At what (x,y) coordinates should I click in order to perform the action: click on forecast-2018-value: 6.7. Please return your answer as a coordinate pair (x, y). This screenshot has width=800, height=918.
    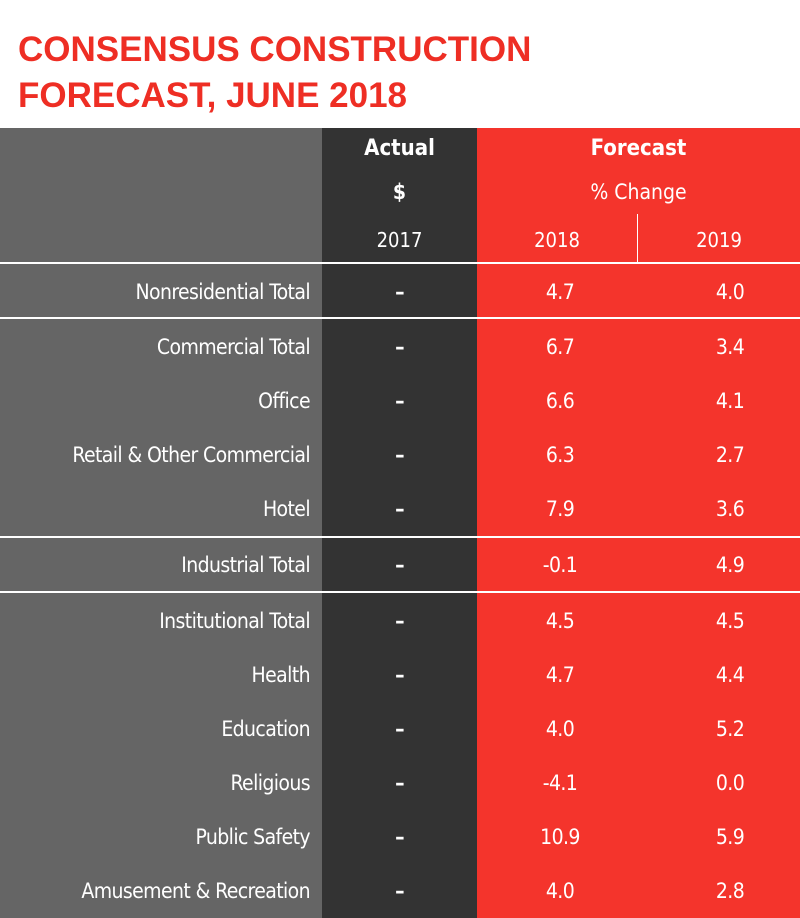
    Looking at the image, I should click on (560, 347).